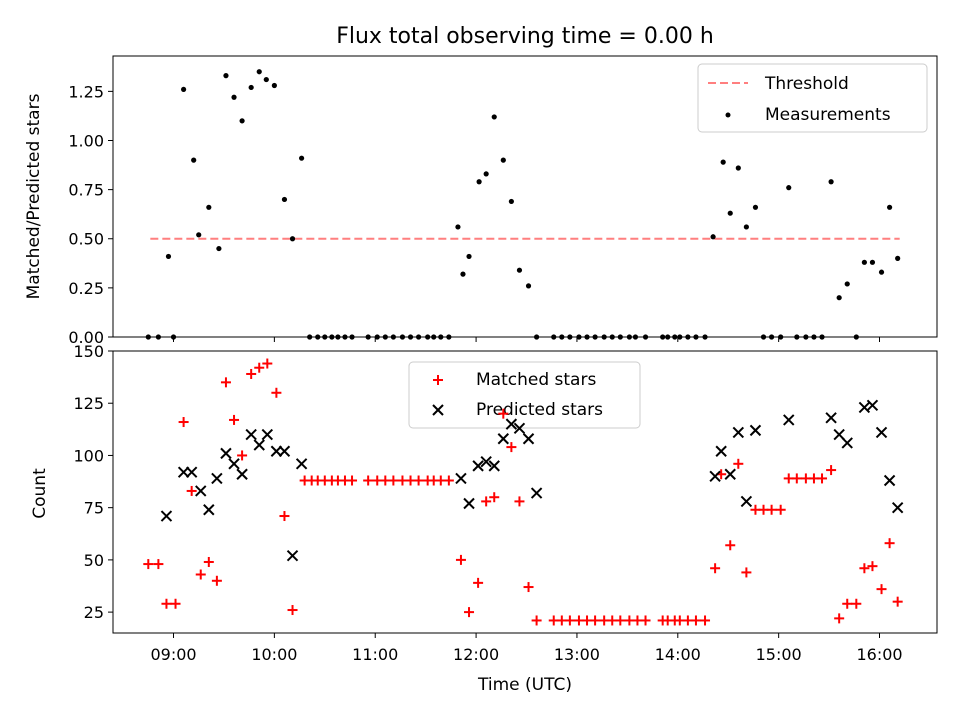 The height and width of the screenshot is (720, 960). What do you see at coordinates (524, 395) in the screenshot?
I see `bottom-legend-box` at bounding box center [524, 395].